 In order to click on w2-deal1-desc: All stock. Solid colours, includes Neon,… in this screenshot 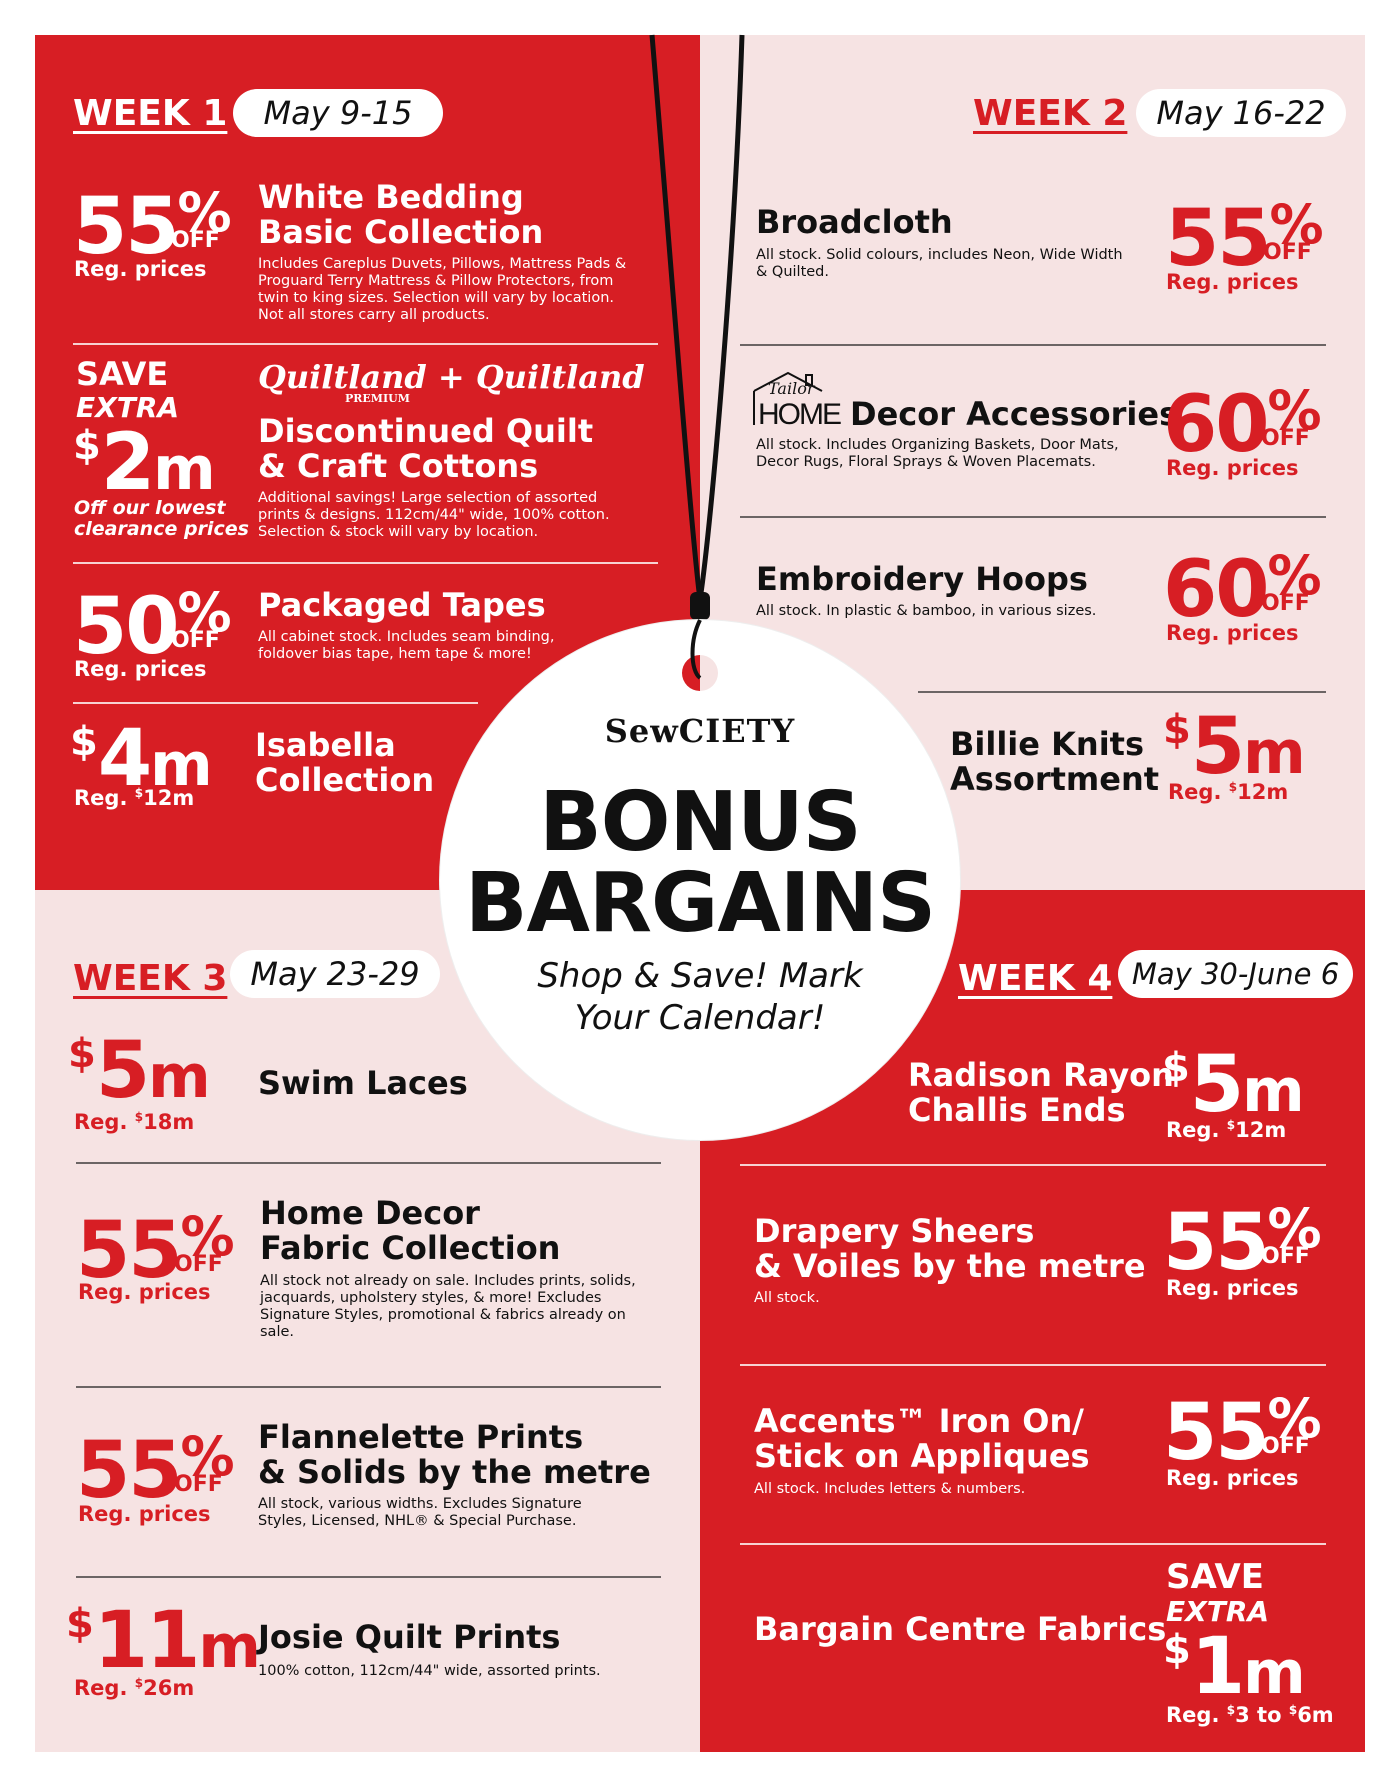, I will do `click(939, 263)`.